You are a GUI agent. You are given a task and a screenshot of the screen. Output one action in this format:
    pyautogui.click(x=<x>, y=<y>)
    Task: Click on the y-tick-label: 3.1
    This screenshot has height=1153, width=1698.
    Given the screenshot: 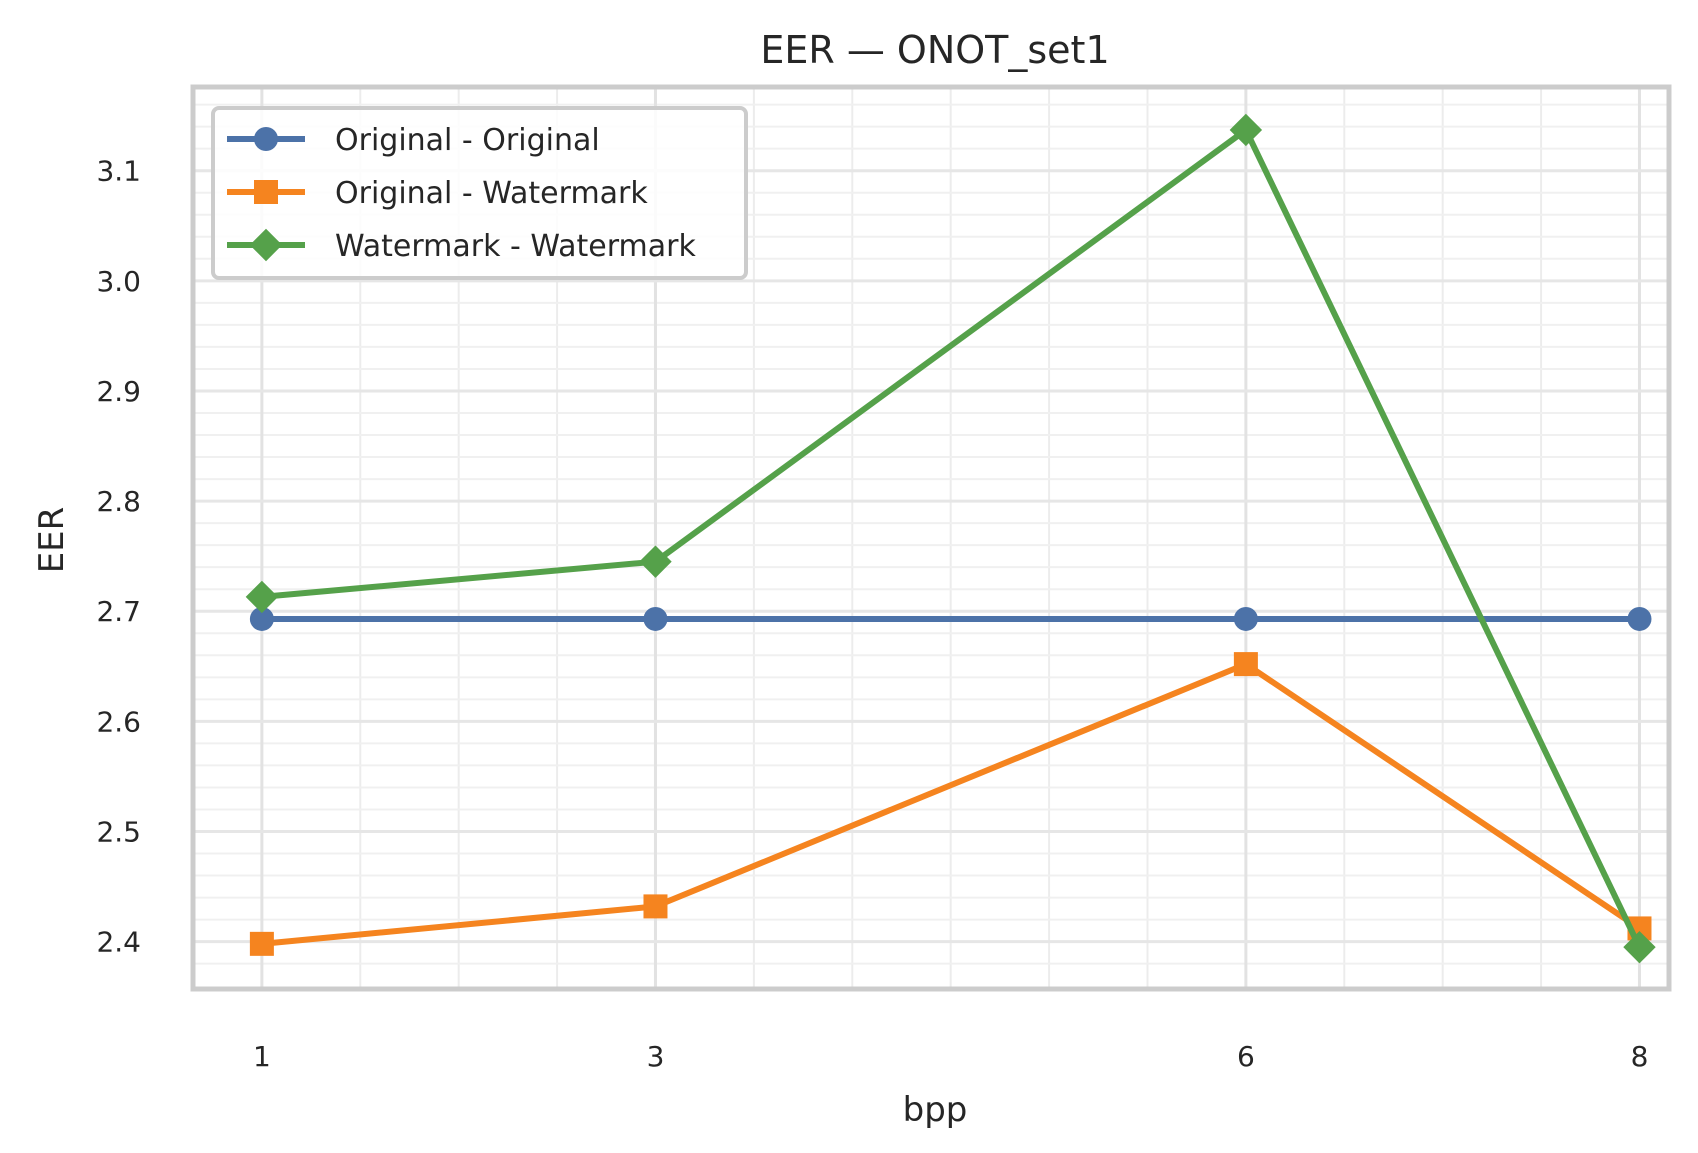 What is the action you would take?
    pyautogui.click(x=118, y=171)
    